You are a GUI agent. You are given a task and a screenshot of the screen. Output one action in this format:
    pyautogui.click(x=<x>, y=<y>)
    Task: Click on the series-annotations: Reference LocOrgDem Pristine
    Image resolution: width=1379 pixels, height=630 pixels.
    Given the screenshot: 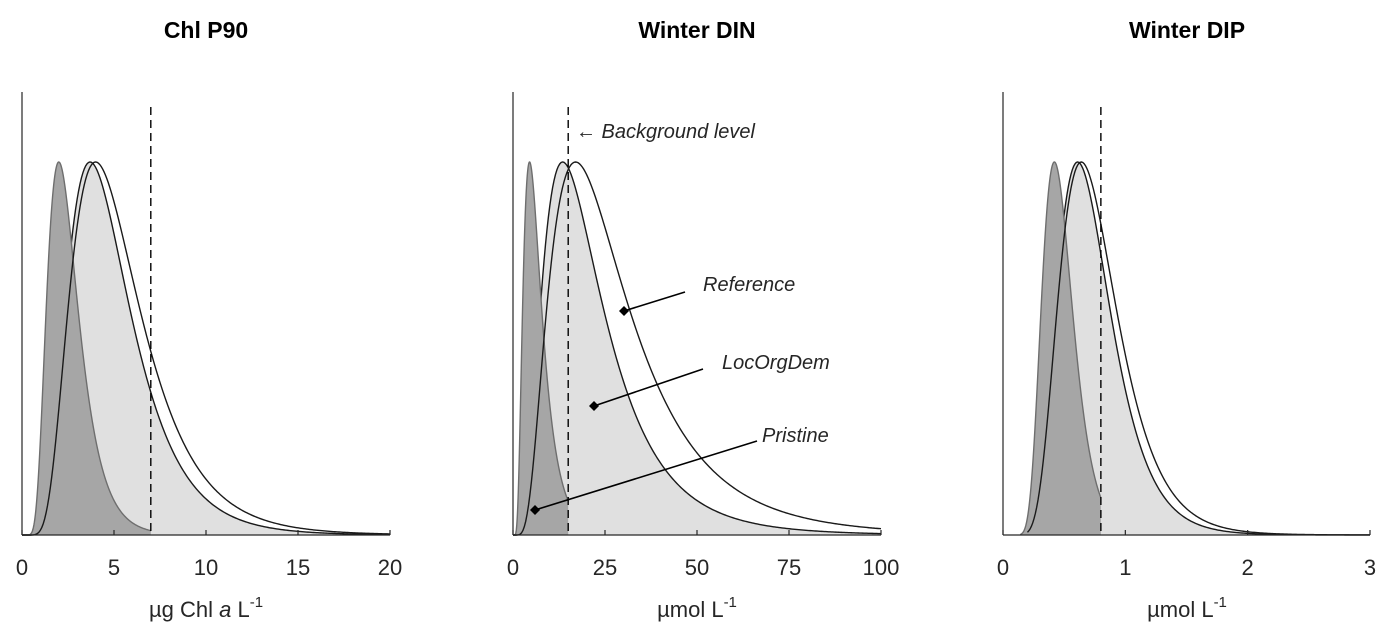 What is the action you would take?
    pyautogui.click(x=680, y=394)
    